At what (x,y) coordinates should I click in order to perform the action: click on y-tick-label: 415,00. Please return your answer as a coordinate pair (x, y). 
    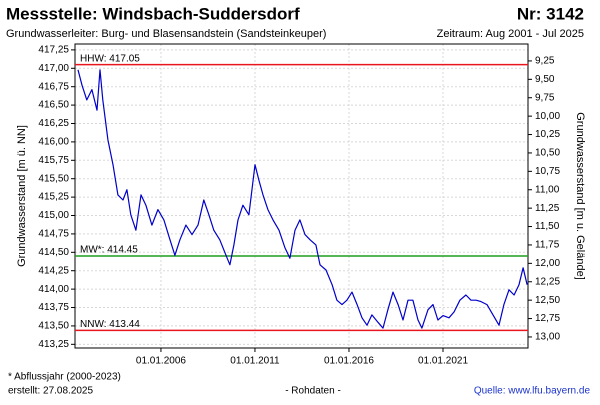
    Looking at the image, I should click on (53, 215).